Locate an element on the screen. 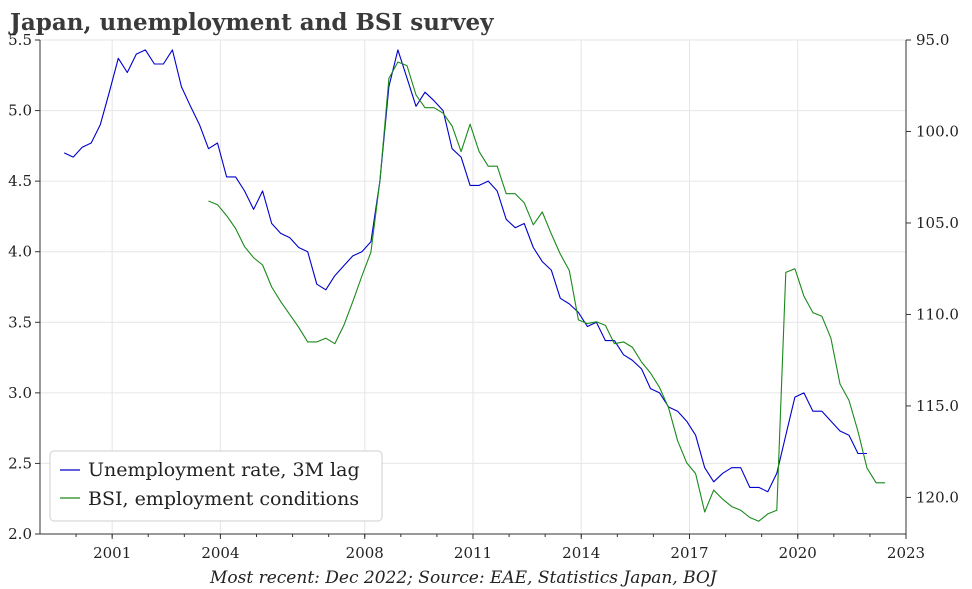 The height and width of the screenshot is (589, 972). x-tick-label: 2023 is located at coordinates (906, 553).